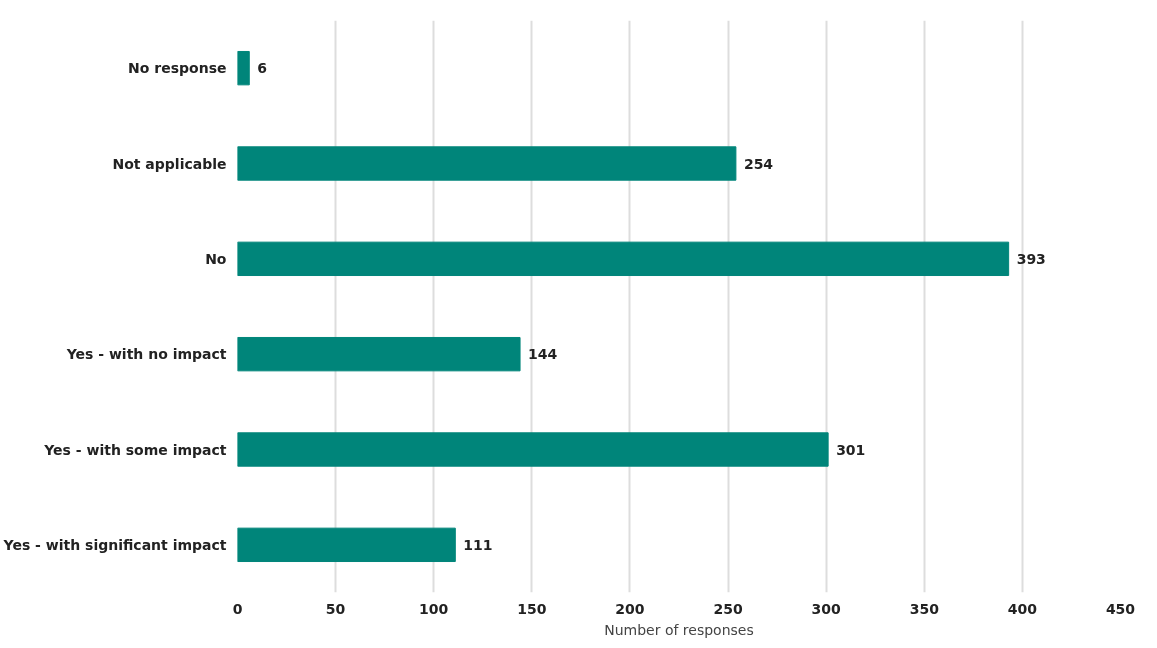 The image size is (1157, 648). Describe the element at coordinates (1022, 608) in the screenshot. I see `x-tick-label: 400` at that location.